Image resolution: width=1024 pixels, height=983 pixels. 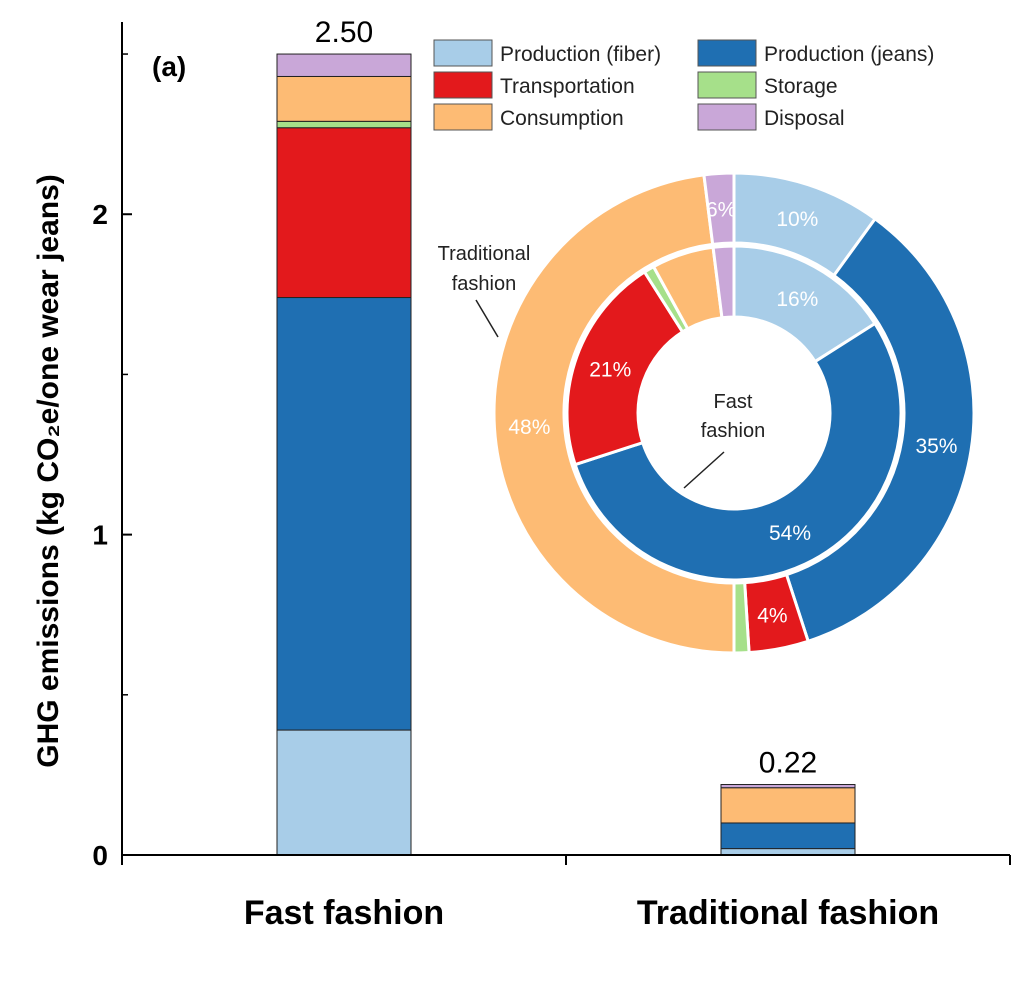 What do you see at coordinates (741, 618) in the screenshot?
I see `donut-outer-slice-storage` at bounding box center [741, 618].